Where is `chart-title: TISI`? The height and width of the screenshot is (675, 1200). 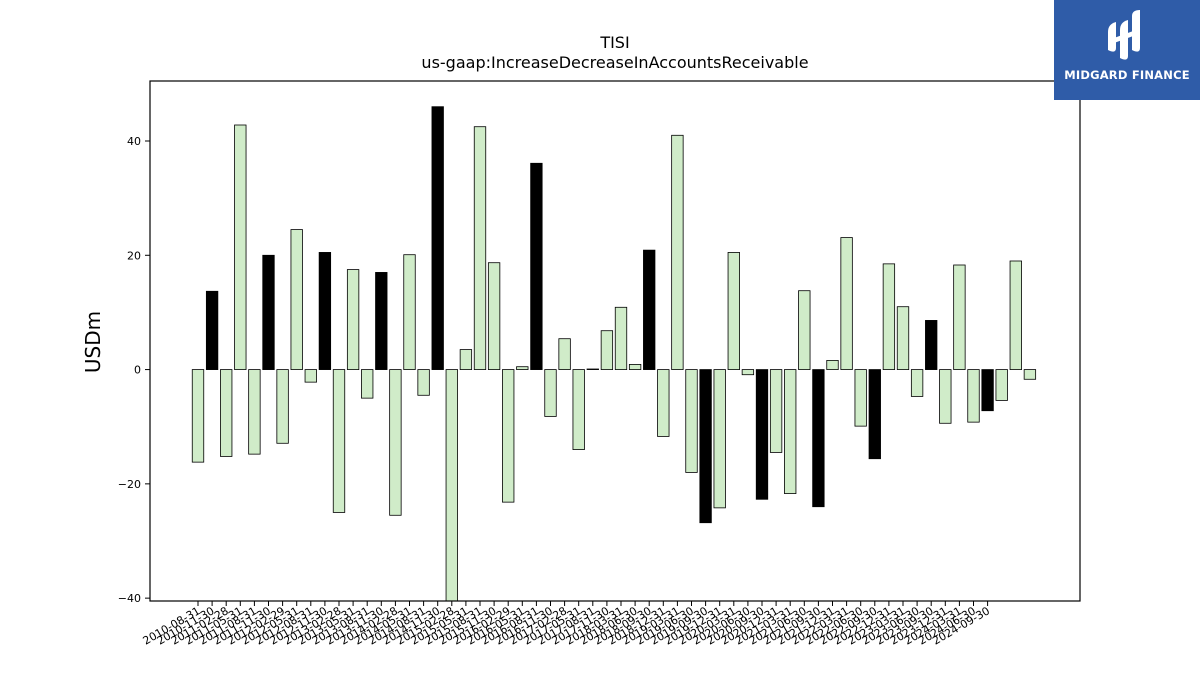
chart-title: TISI is located at coordinates (614, 42).